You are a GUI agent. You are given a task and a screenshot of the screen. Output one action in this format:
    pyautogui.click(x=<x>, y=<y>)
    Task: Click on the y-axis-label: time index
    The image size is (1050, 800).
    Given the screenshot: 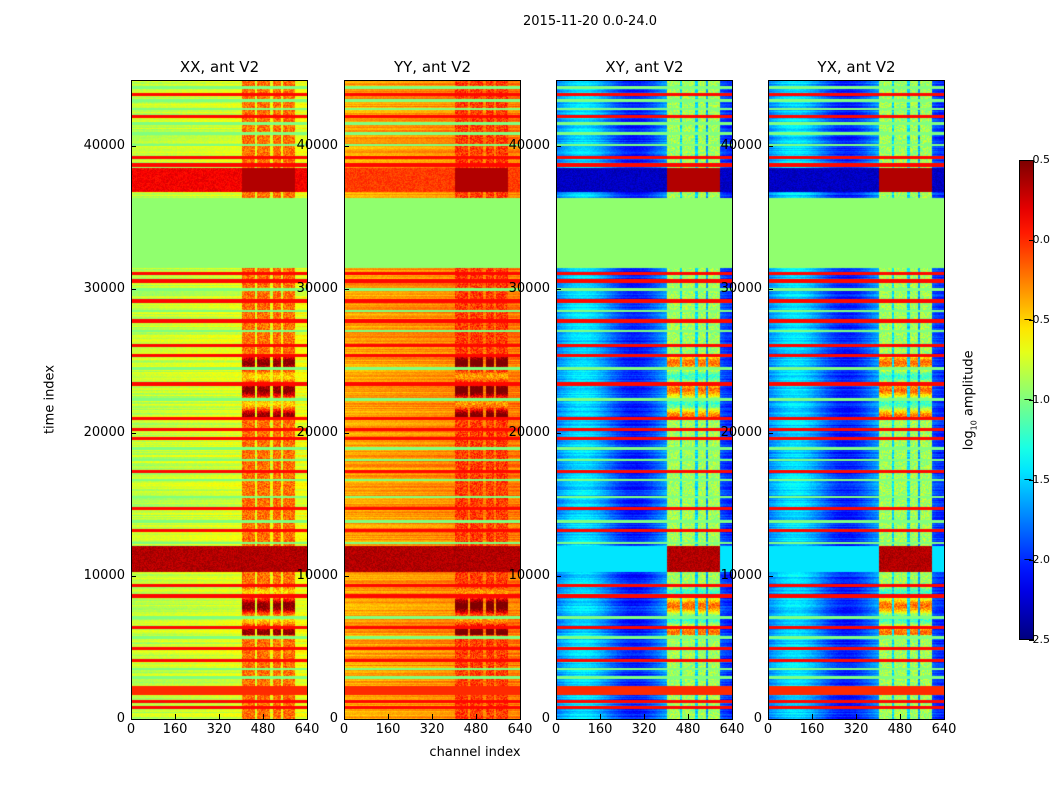 What is the action you would take?
    pyautogui.click(x=50, y=399)
    